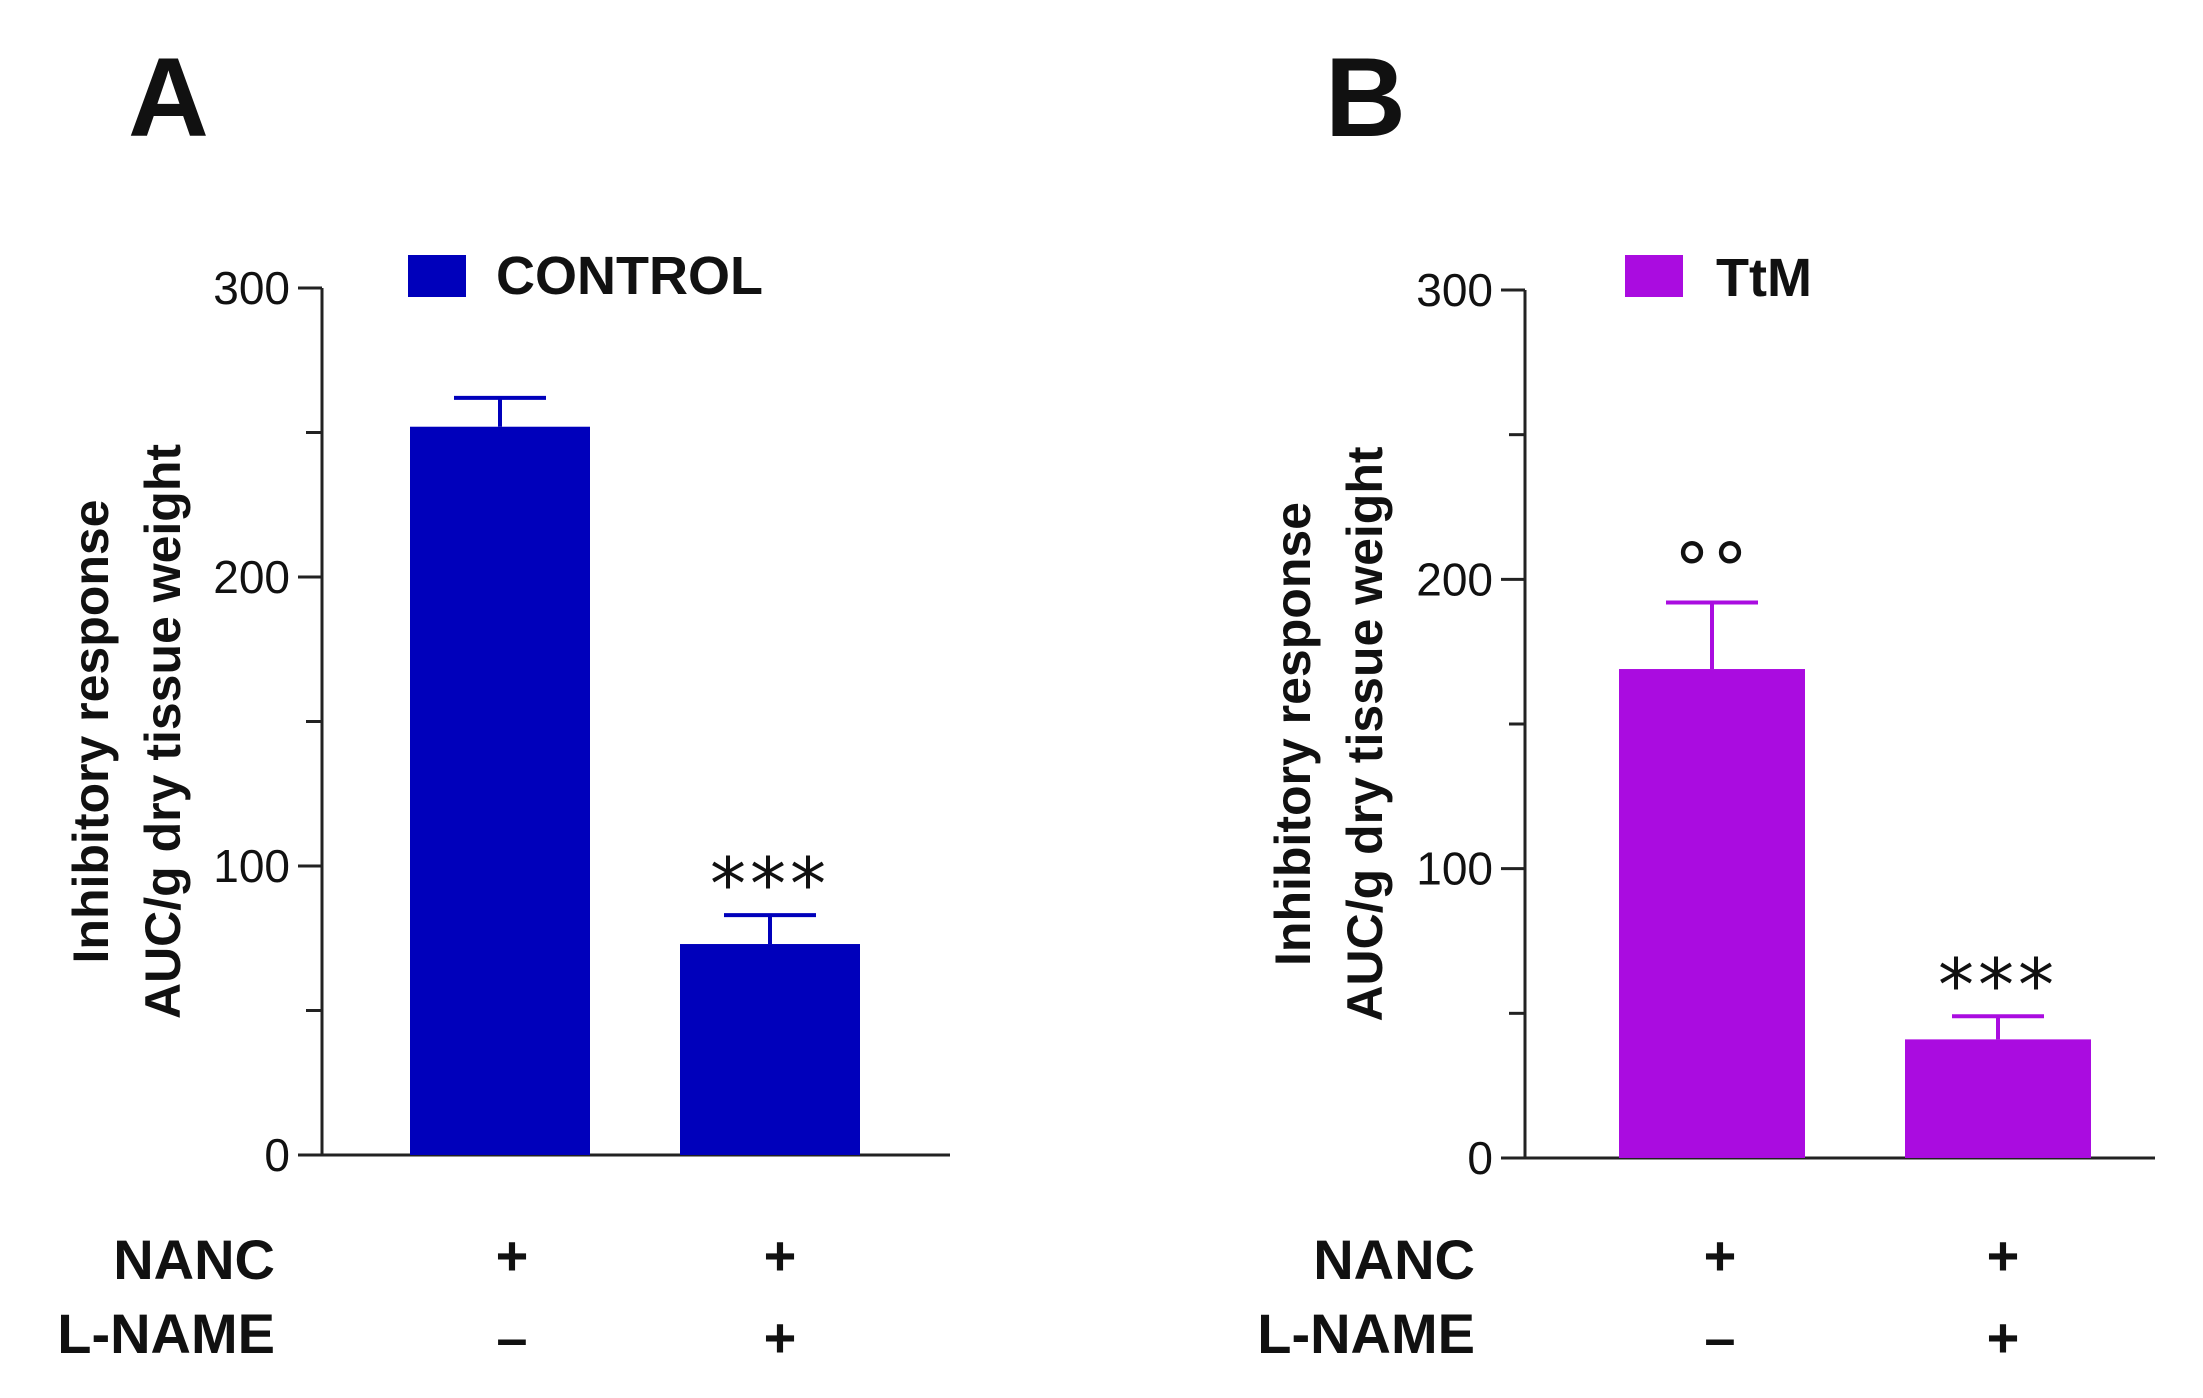 Image resolution: width=2203 pixels, height=1398 pixels. What do you see at coordinates (512, 1255) in the screenshot?
I see `row-symbol-a-nanc-1: +` at bounding box center [512, 1255].